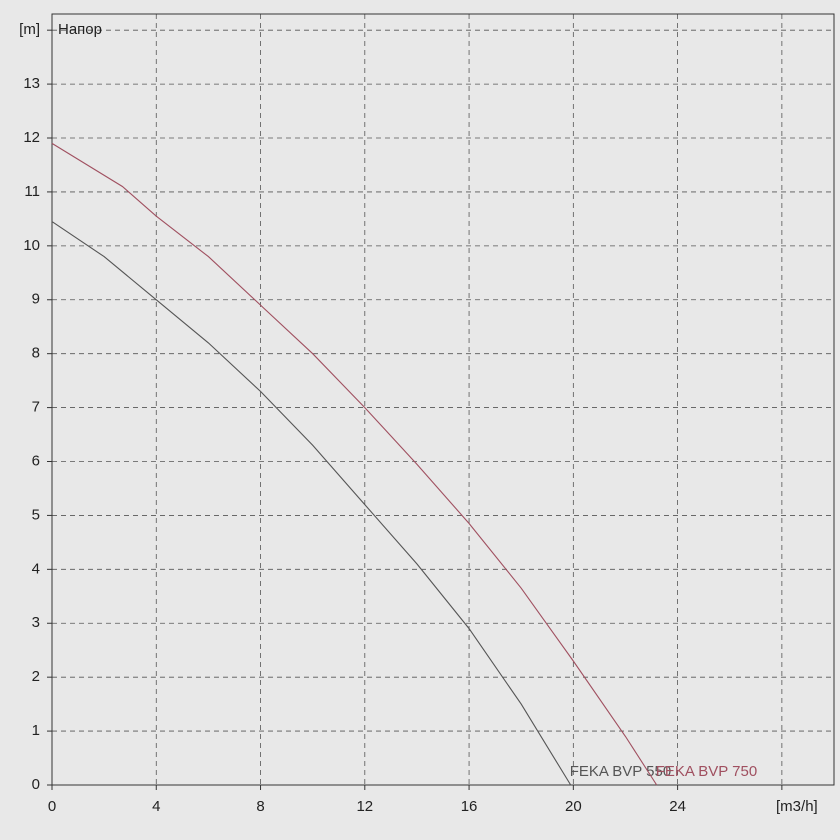 Image resolution: width=840 pixels, height=840 pixels. I want to click on y-tick-label: 13, so click(31, 83).